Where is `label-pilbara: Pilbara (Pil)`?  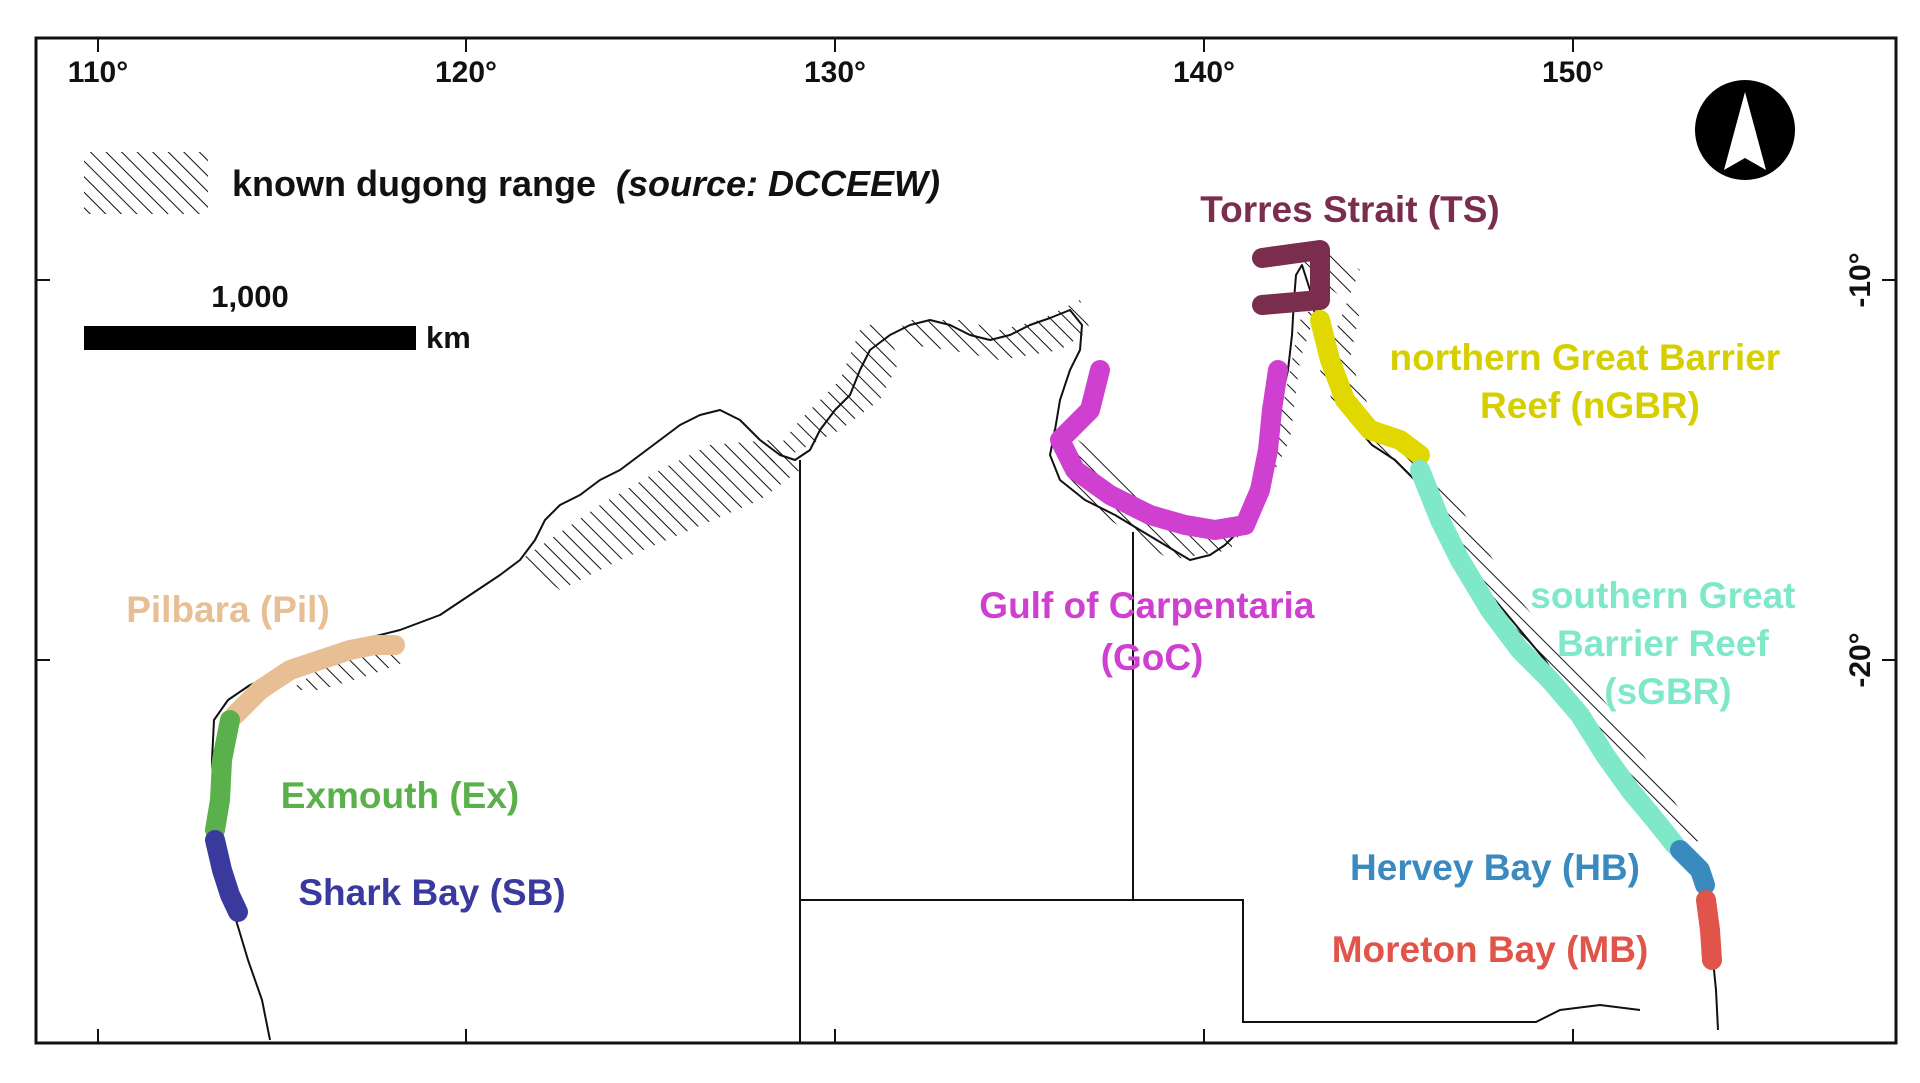 label-pilbara: Pilbara (Pil) is located at coordinates (228, 609).